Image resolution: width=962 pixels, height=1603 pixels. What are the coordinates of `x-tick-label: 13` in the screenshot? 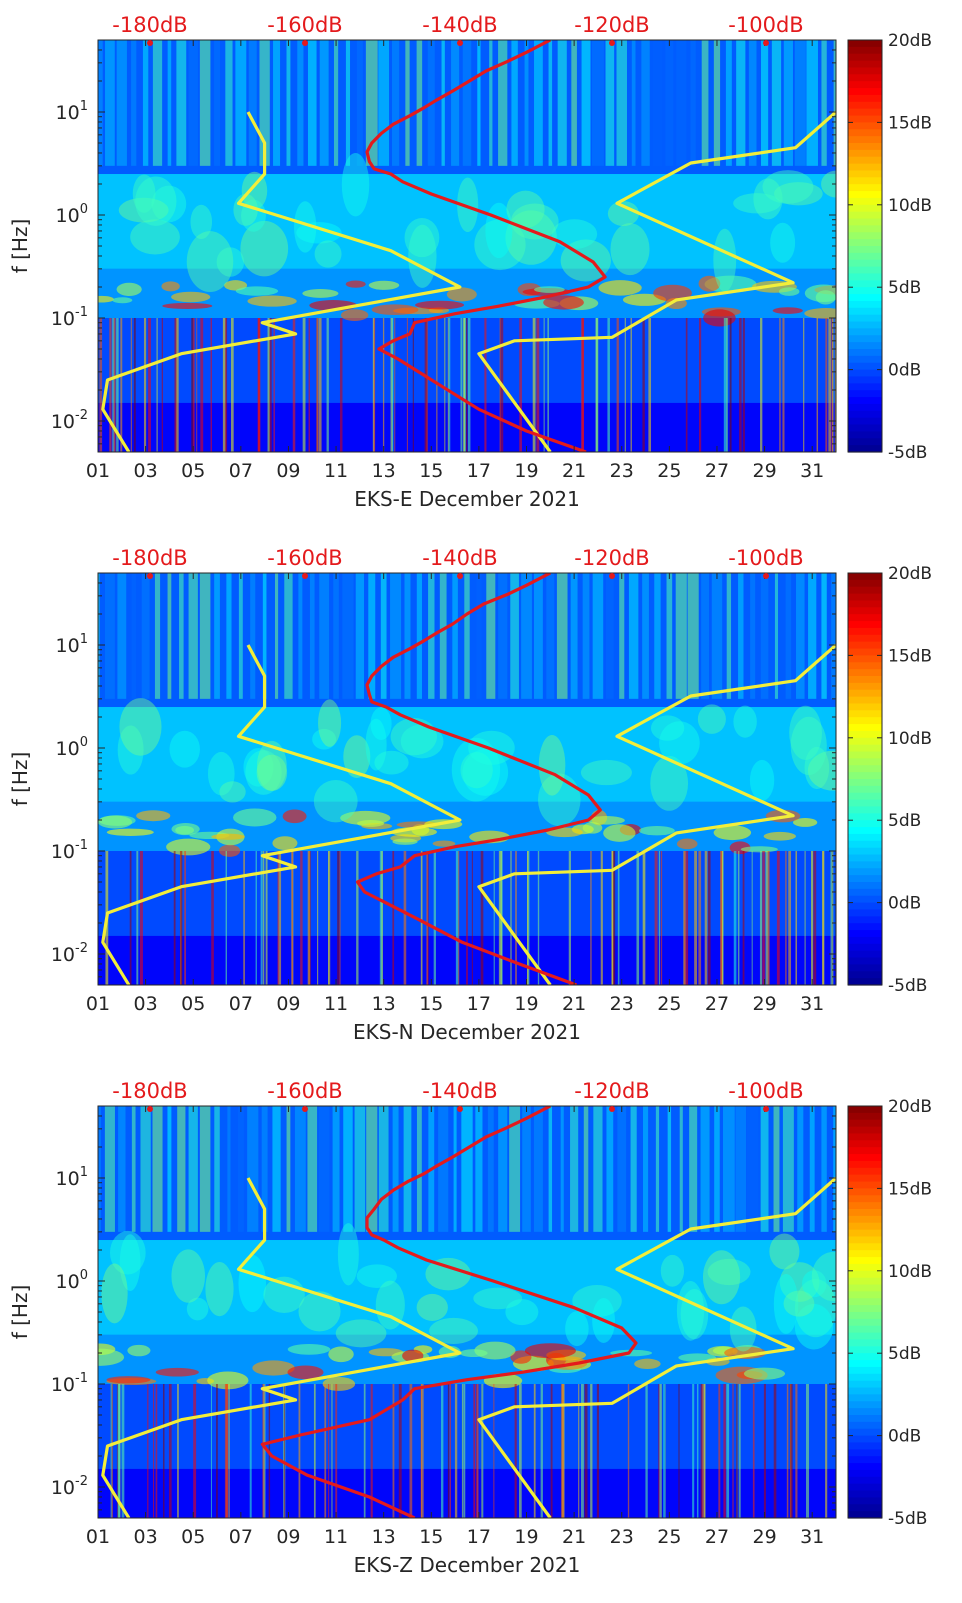 It's located at (384, 1004).